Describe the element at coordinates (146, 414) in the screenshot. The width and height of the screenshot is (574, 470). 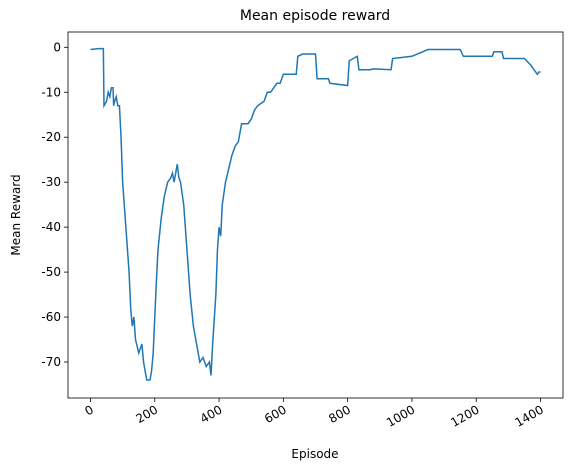
I see `x-tick-label: 200` at that location.